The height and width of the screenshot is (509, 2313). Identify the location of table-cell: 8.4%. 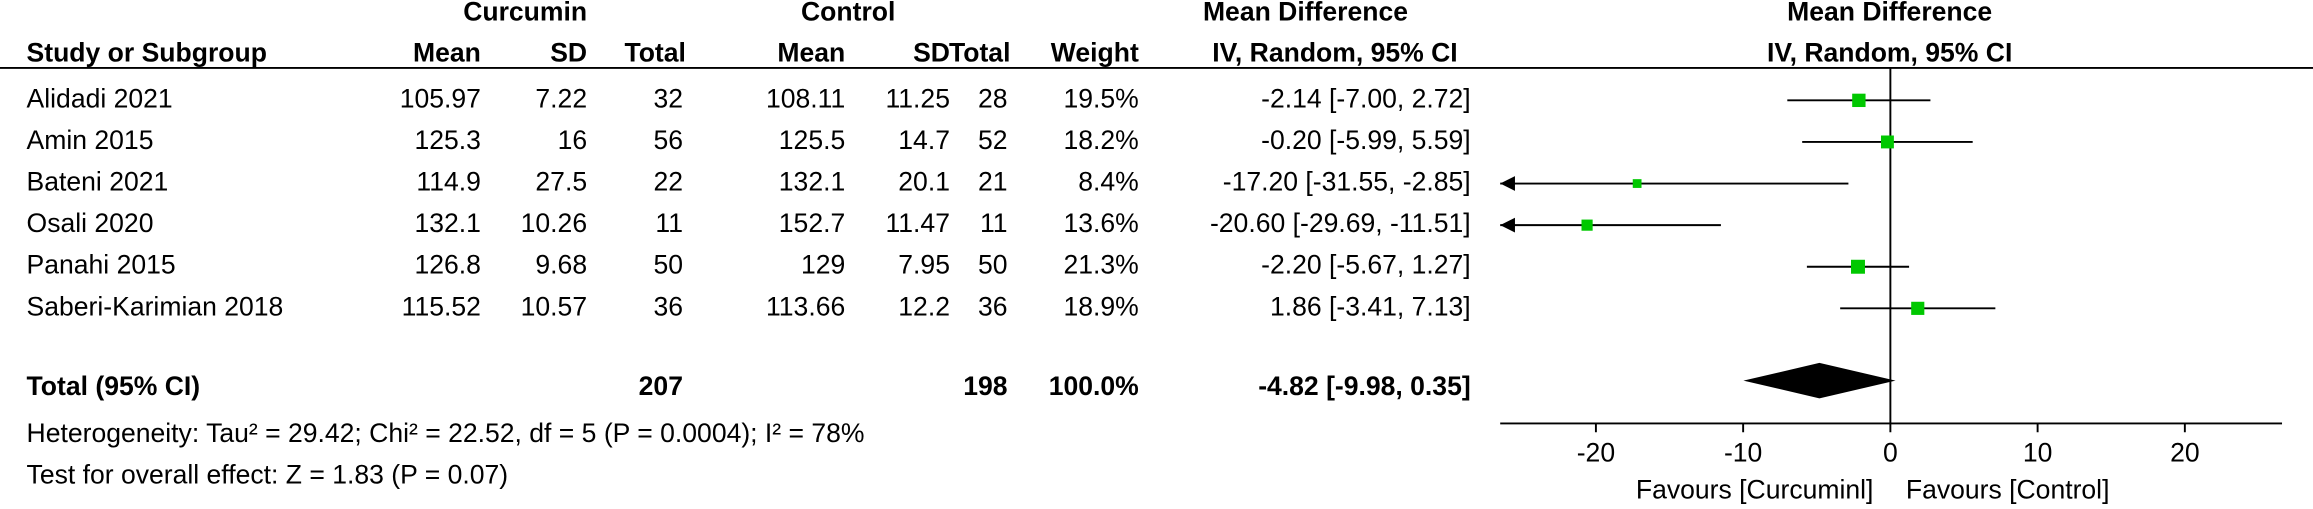
(1108, 182).